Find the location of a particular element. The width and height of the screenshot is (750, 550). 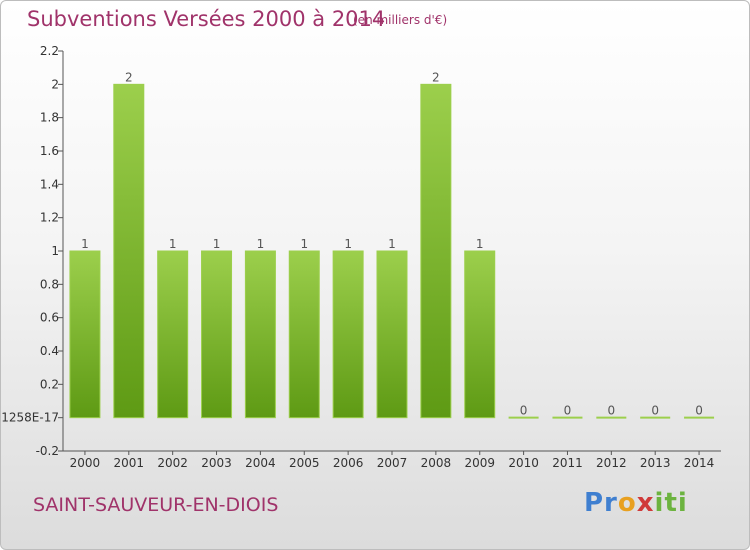

y-tick: 5.5511151231258E-17 is located at coordinates (32, 418).